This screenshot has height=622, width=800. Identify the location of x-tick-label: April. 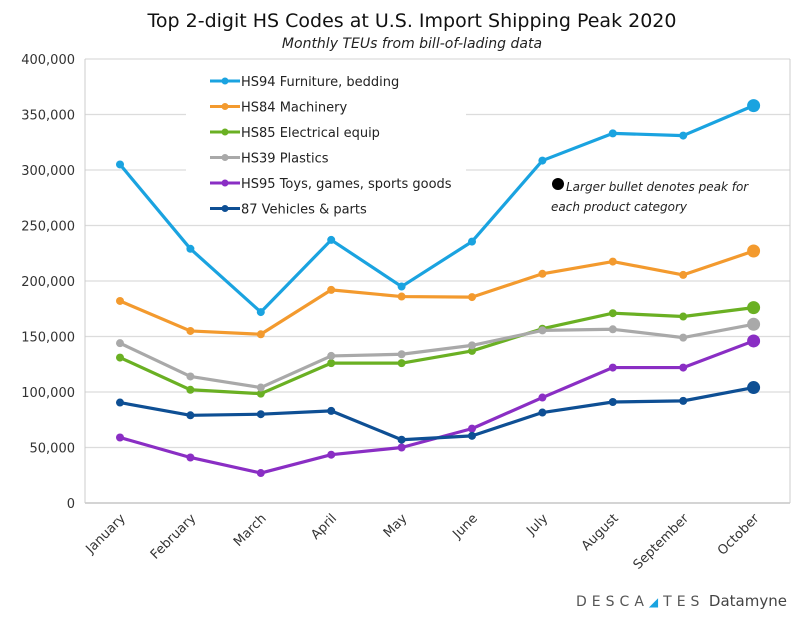
(324, 527).